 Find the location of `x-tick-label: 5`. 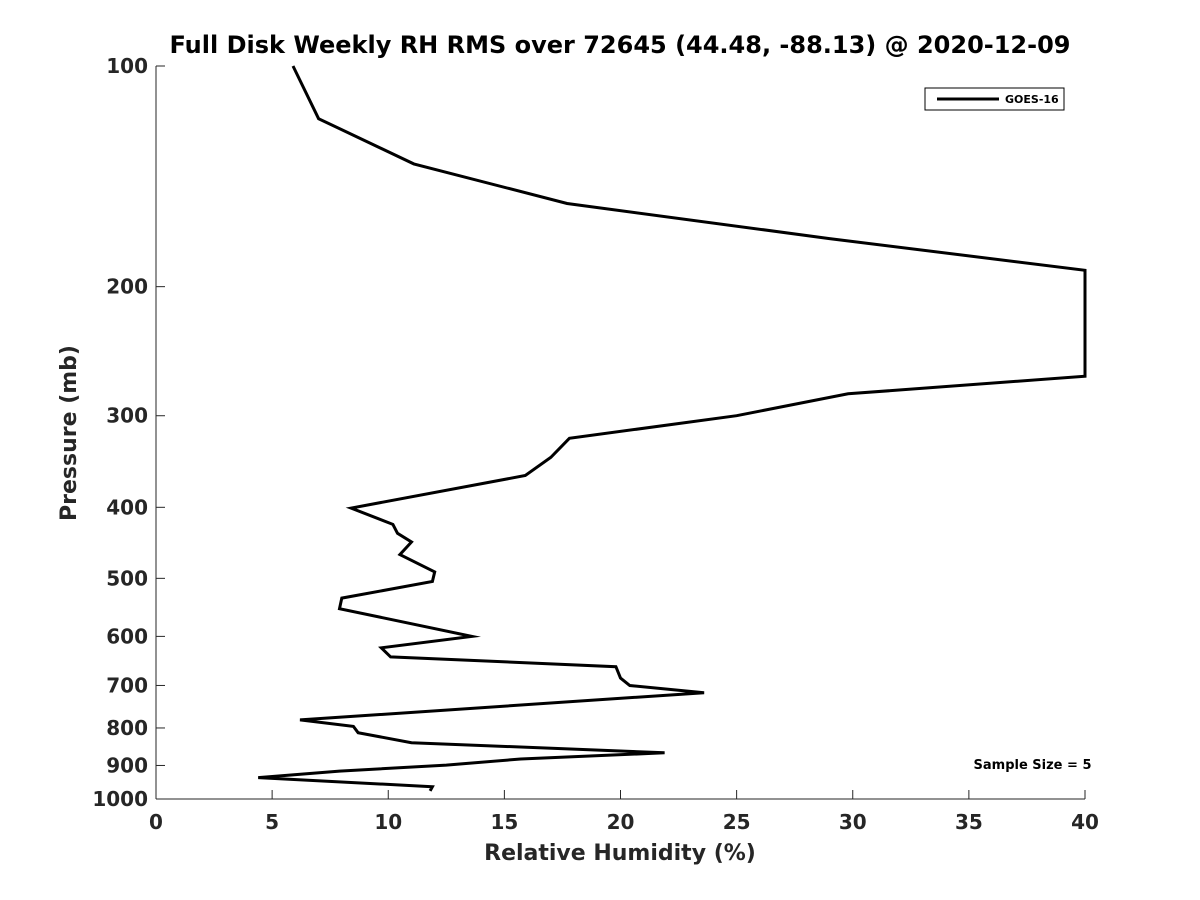

x-tick-label: 5 is located at coordinates (272, 822).